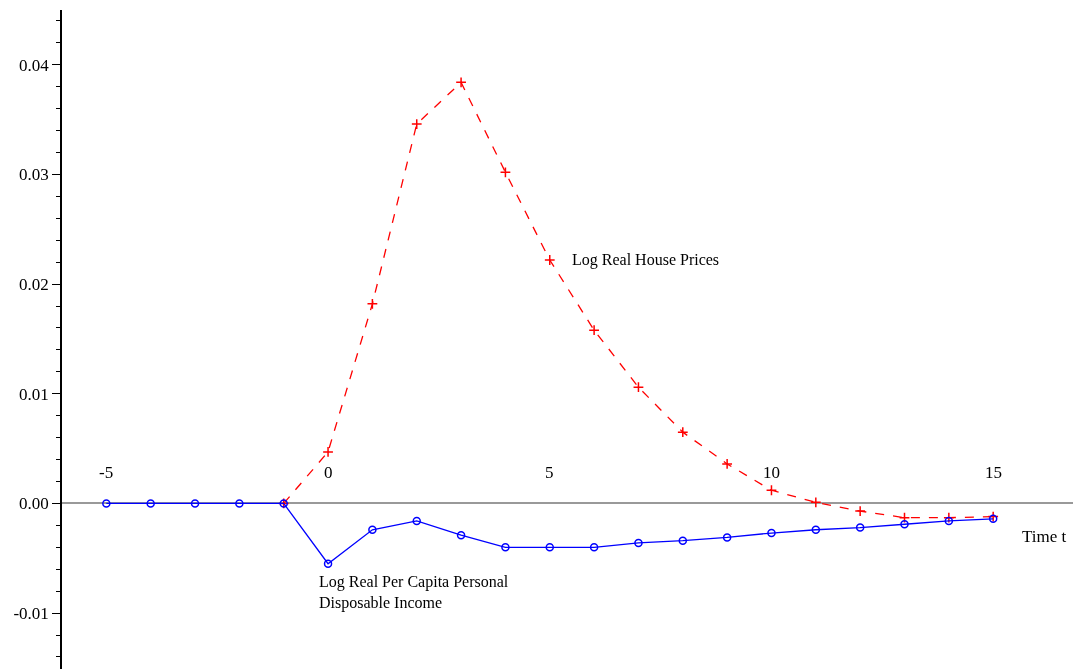  I want to click on y-tick-label: 0.00, so click(34, 504).